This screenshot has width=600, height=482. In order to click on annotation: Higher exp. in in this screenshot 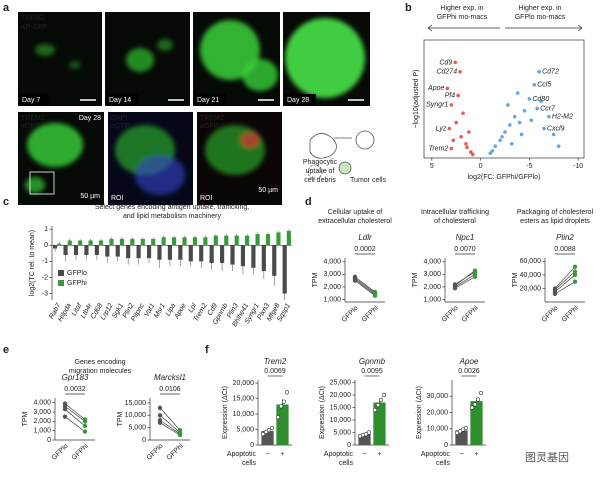, I will do `click(539, 8)`.